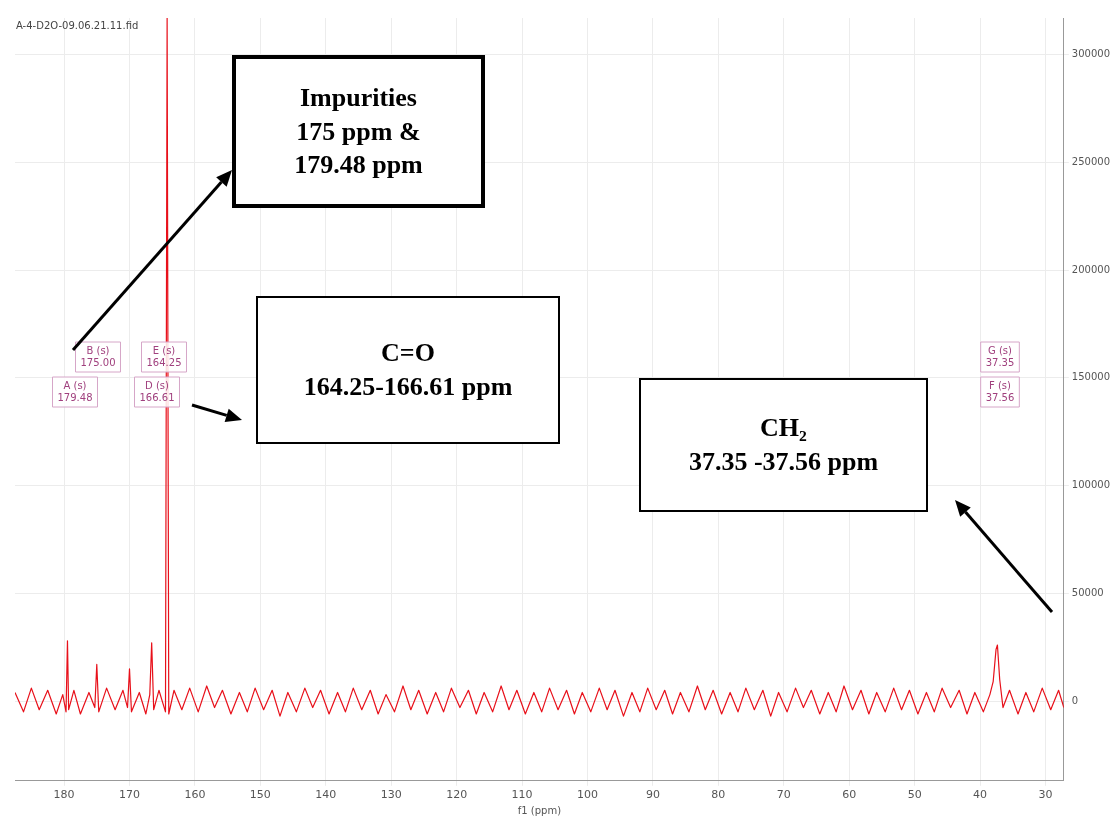  What do you see at coordinates (914, 795) in the screenshot?
I see `x-tick-label: 50` at bounding box center [914, 795].